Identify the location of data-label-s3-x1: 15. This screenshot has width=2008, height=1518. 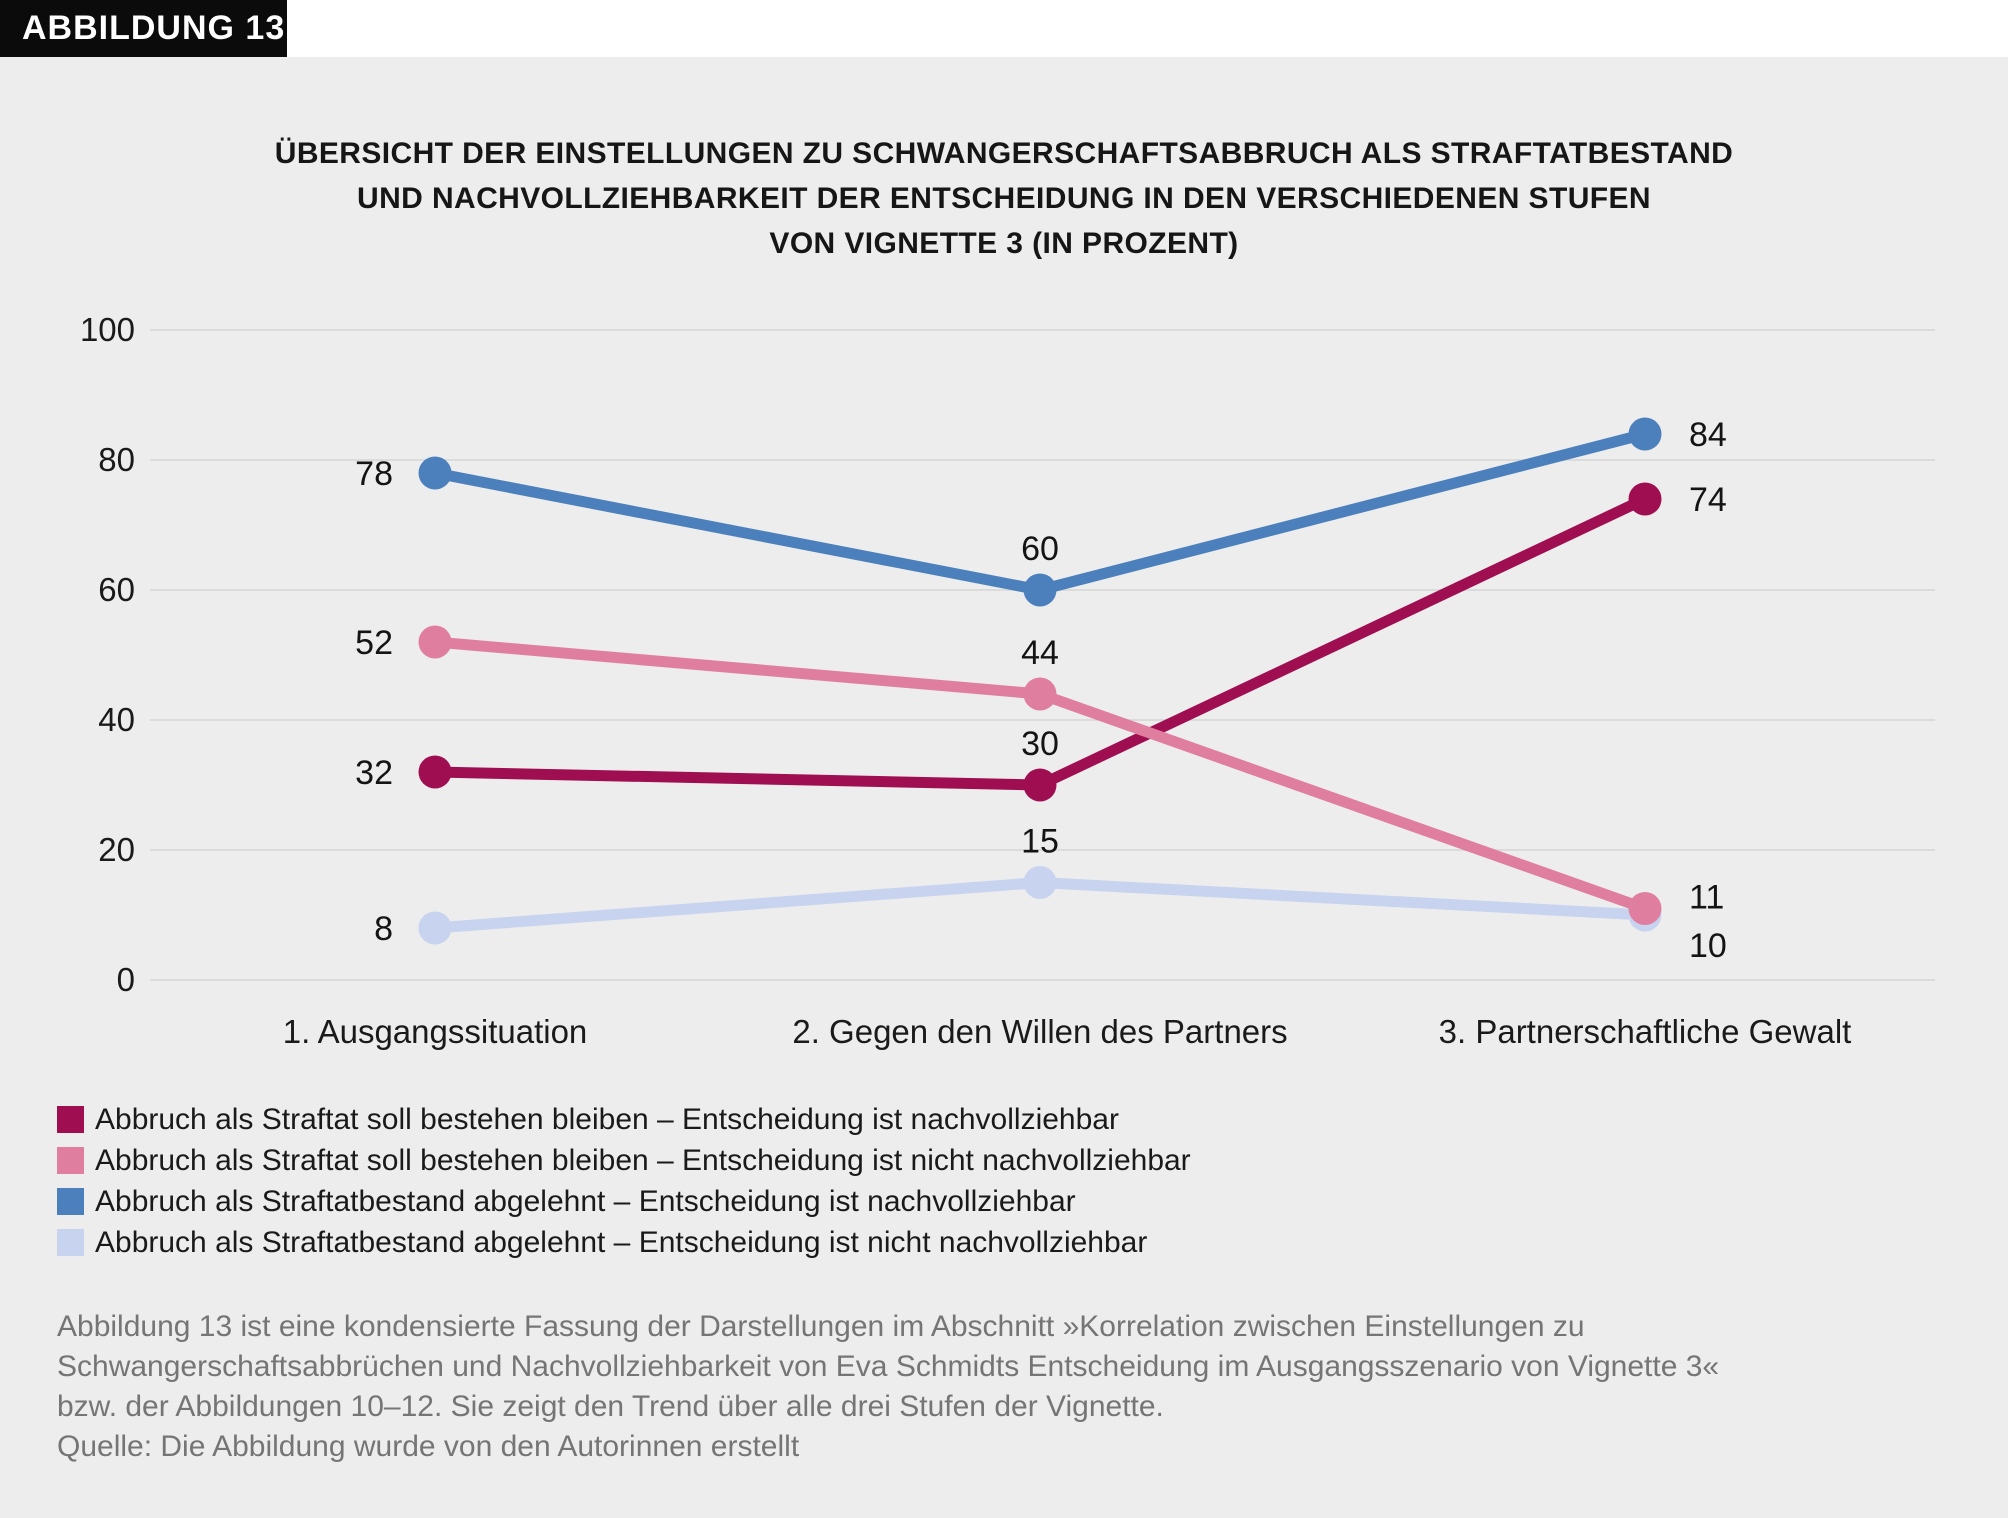
(1040, 842).